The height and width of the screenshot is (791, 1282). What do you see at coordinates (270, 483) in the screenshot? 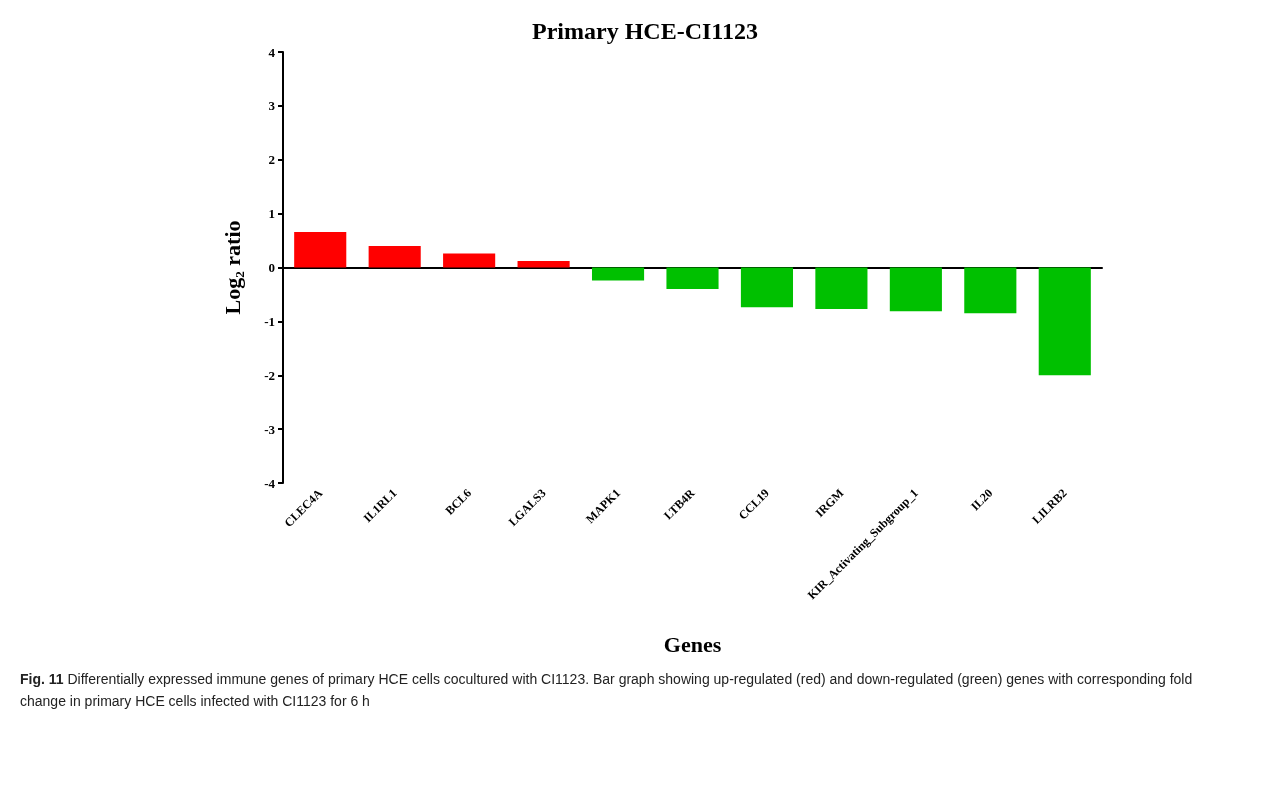
I see `y-tick-label: -4` at bounding box center [270, 483].